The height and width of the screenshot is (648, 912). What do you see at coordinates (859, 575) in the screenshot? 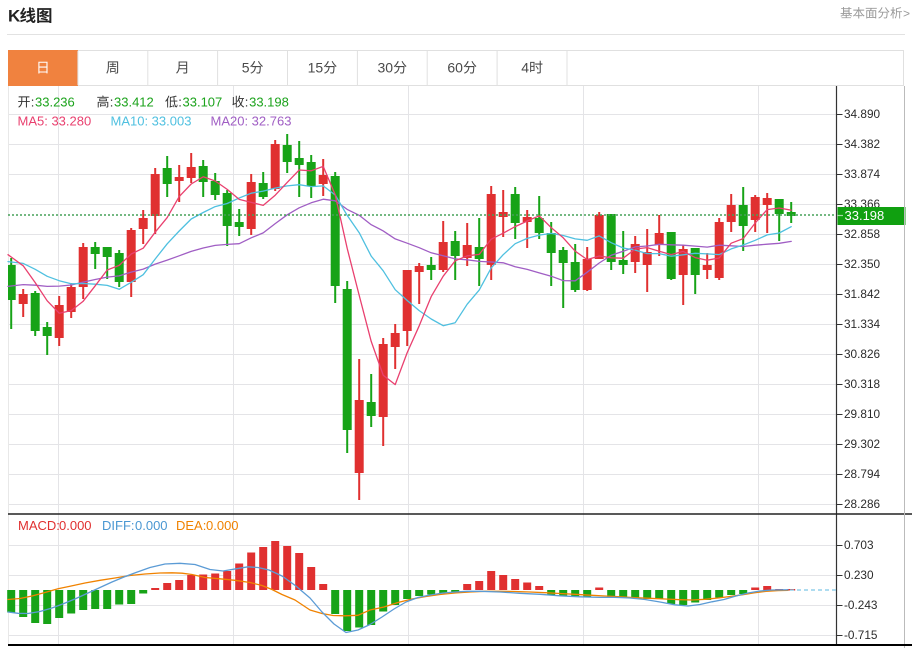
I see `svg-text: 0.230` at bounding box center [859, 575].